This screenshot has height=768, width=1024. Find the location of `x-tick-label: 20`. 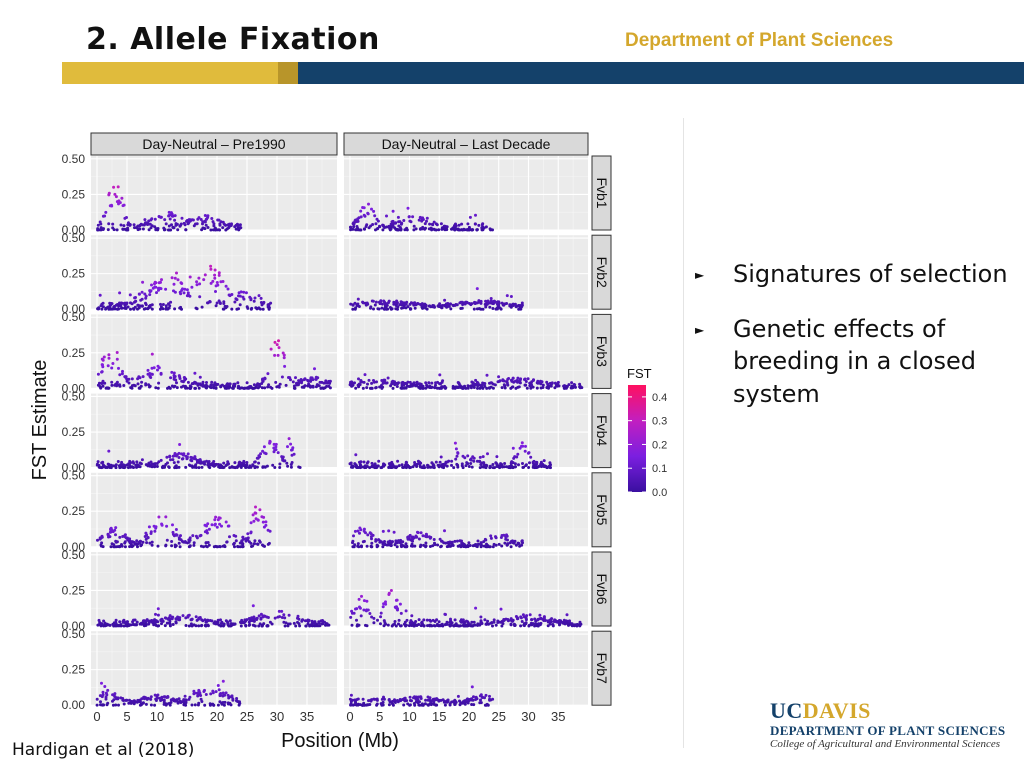

x-tick-label: 20 is located at coordinates (217, 716).